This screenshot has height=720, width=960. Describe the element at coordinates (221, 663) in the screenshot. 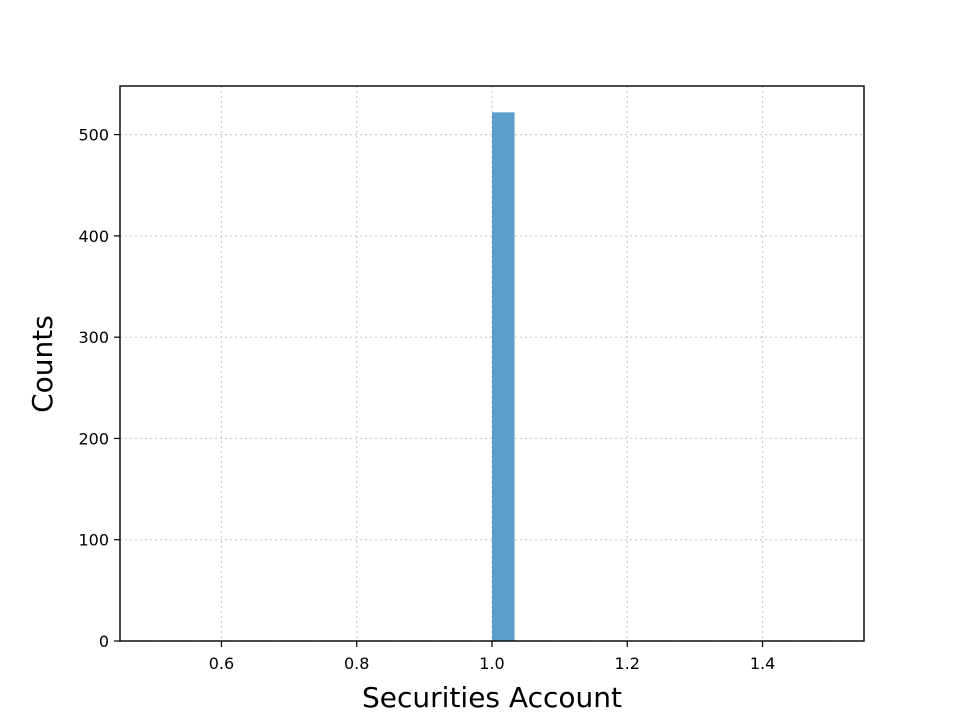

I see `x-tick-label: 0.6` at that location.